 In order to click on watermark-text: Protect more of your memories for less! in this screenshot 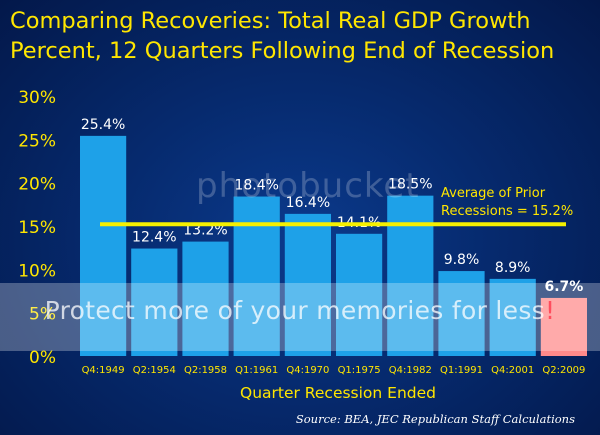, I will do `click(300, 310)`.